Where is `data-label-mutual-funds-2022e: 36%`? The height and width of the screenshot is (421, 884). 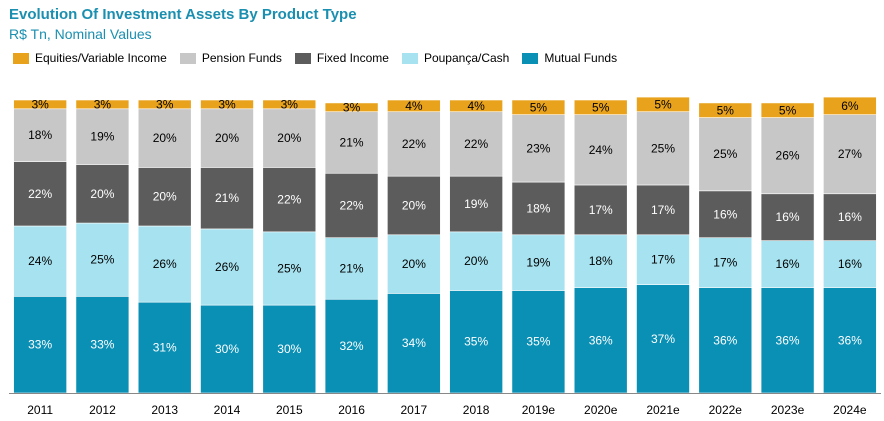 data-label-mutual-funds-2022e: 36% is located at coordinates (725, 340).